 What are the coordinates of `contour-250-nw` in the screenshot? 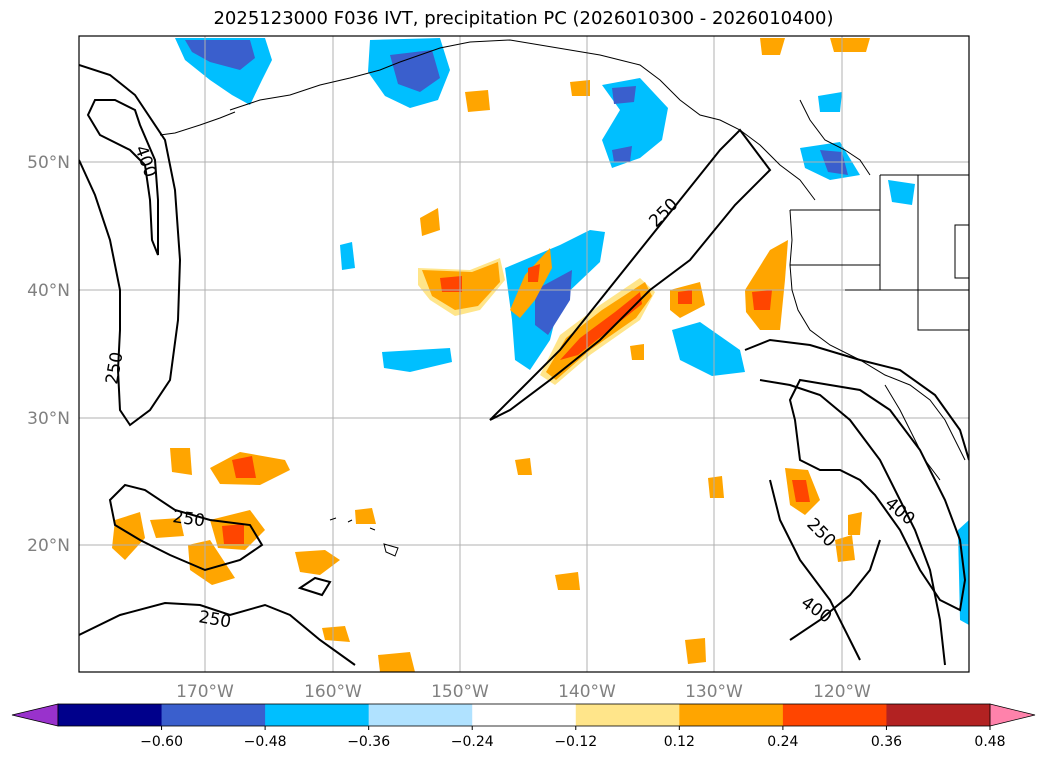 It's located at (130, 245).